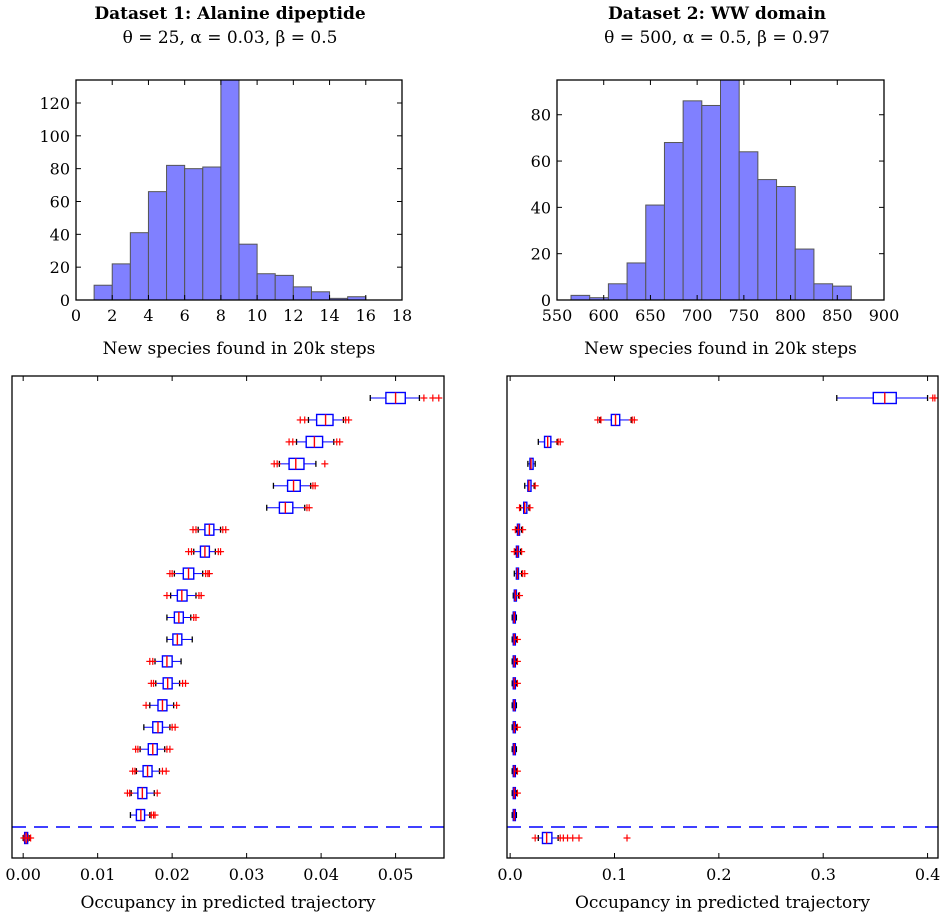 This screenshot has height=918, width=947. Describe the element at coordinates (717, 38) in the screenshot. I see `right-title-params: θ = 500, α = 0.5, β = 0.97` at that location.